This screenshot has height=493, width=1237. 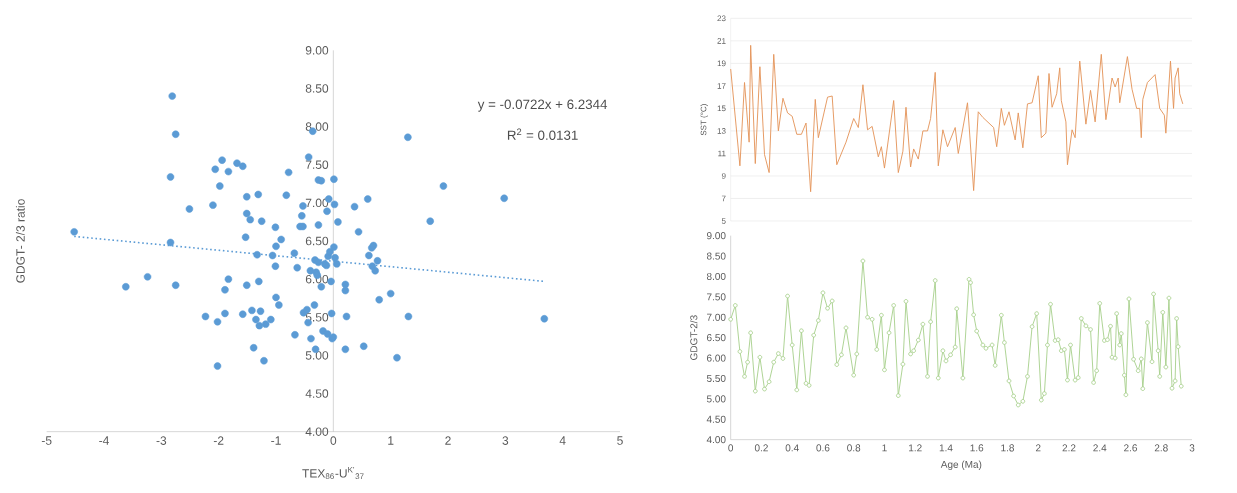 What do you see at coordinates (716, 358) in the screenshot?
I see `y-tick-label: 6.00` at bounding box center [716, 358].